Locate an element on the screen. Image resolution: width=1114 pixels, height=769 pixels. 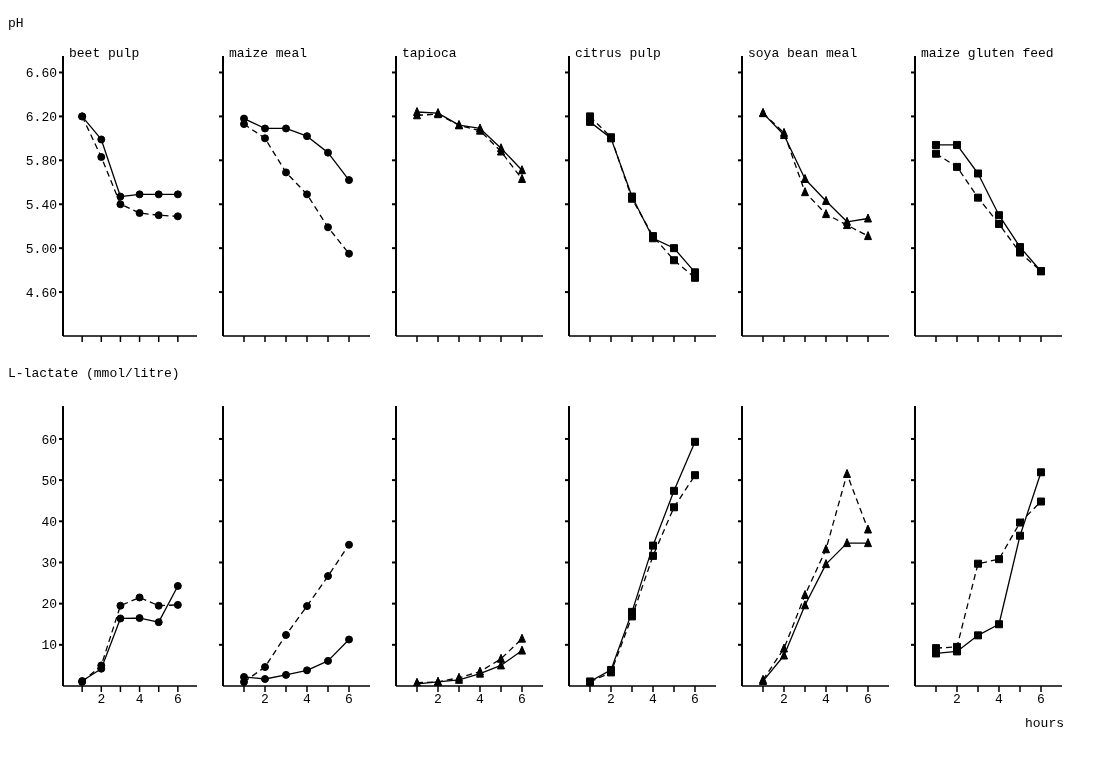
chart-title: maize gluten feed is located at coordinates (988, 53).